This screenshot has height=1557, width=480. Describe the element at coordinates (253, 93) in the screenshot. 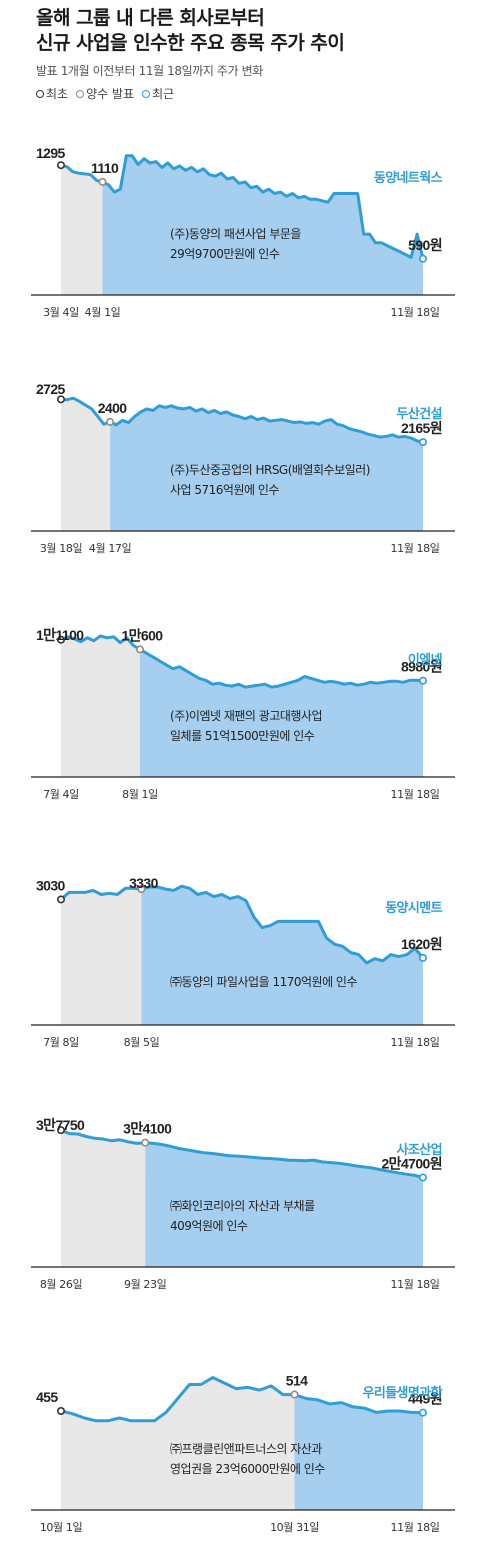

I see `legend: 최초 양수 발표 최근` at that location.